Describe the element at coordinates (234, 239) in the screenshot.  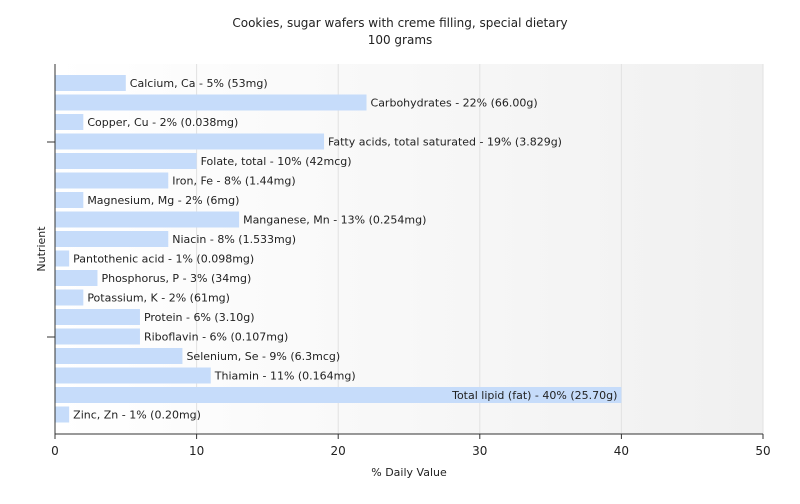
I see `bar-data-label: Niacin - 8% (1.533mg)` at that location.